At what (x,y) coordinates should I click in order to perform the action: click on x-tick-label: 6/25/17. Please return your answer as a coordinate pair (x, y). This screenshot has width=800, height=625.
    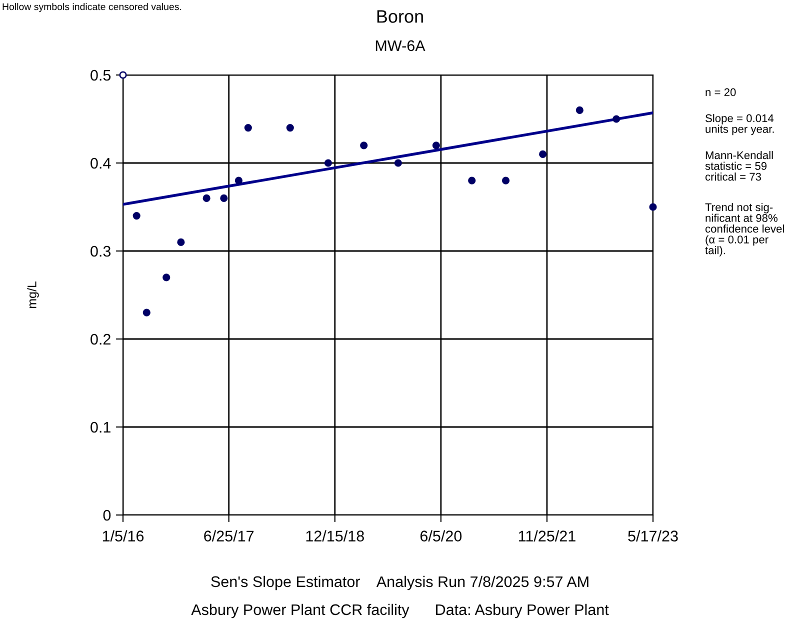
    Looking at the image, I should click on (229, 536).